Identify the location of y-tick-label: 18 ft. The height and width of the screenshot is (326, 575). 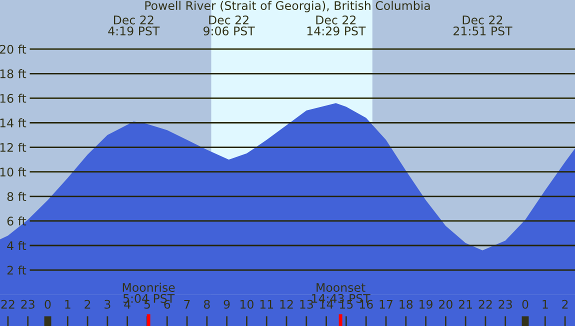
(13, 73).